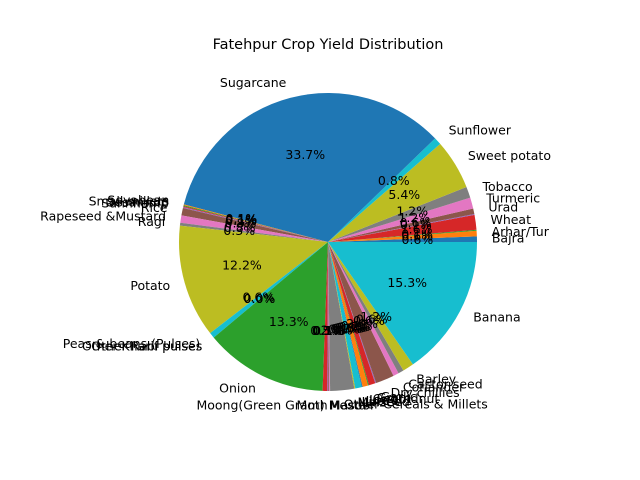  I want to click on slice-label-moong-green-gram: Moong(Green Gram), so click(260, 404).